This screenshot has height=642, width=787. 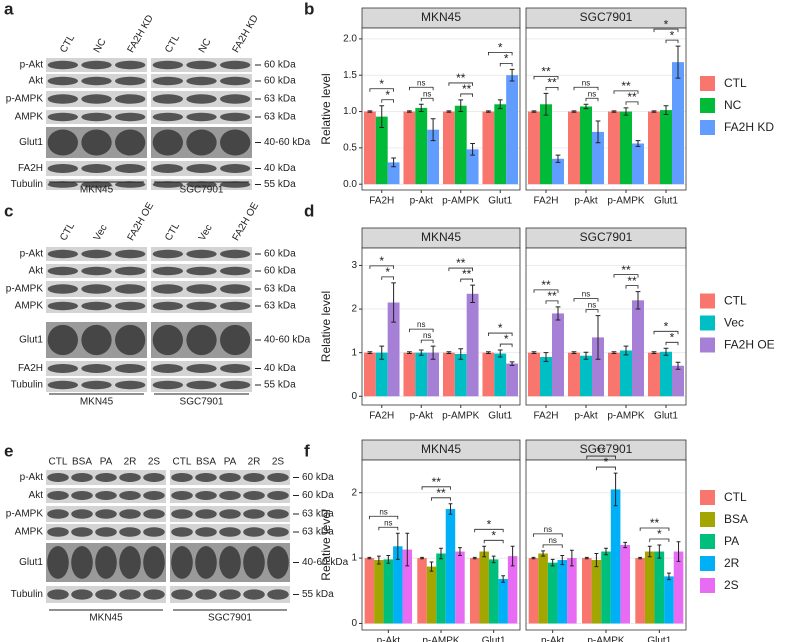 I want to click on lane-label: FA2H OE, so click(x=141, y=221).